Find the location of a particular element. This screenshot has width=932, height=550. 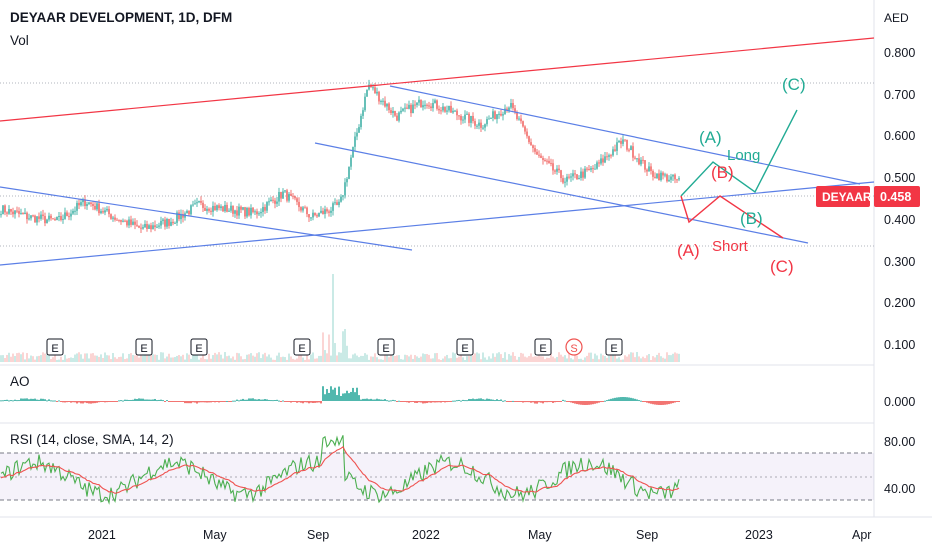

short-wave-a-label: (A) is located at coordinates (688, 250).